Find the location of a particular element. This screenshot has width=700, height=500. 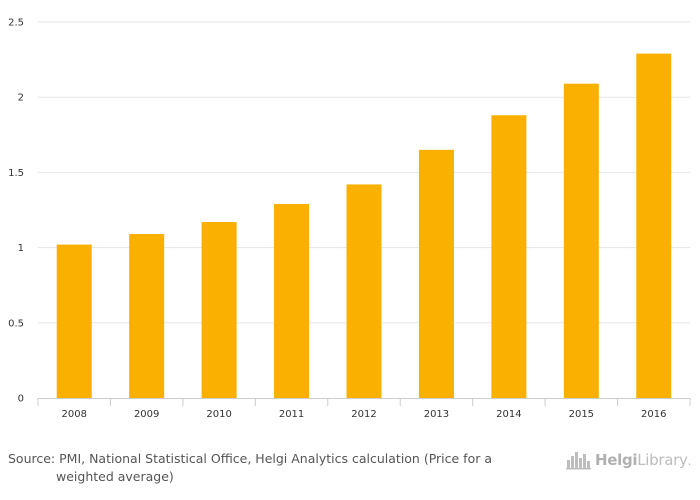

x-tick-label: 2015 is located at coordinates (581, 414).